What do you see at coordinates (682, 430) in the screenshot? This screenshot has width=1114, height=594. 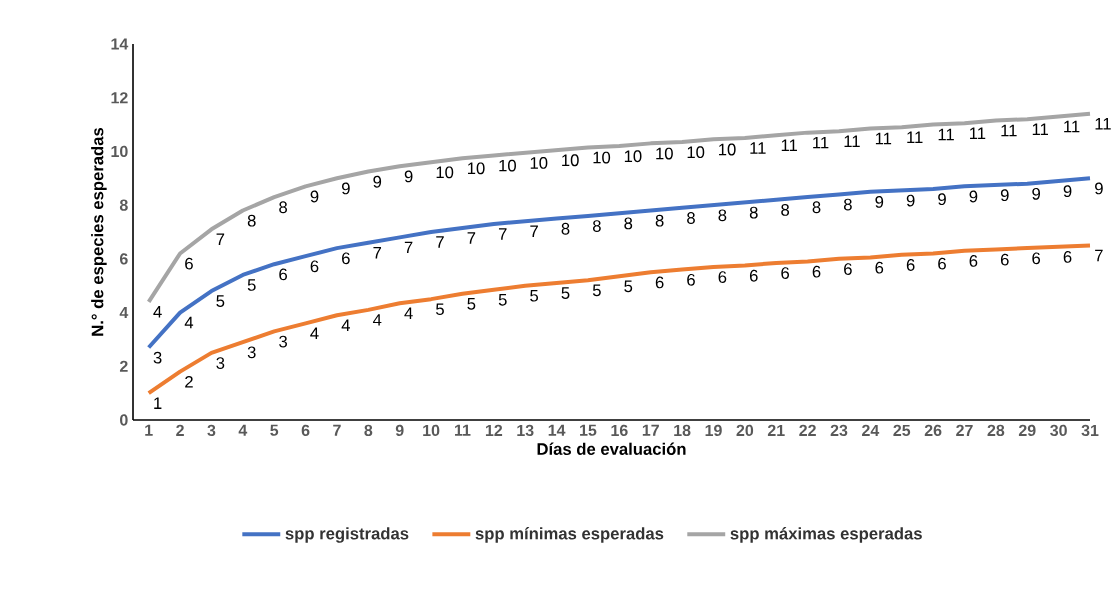 I see `x-tick-label: 18` at bounding box center [682, 430].